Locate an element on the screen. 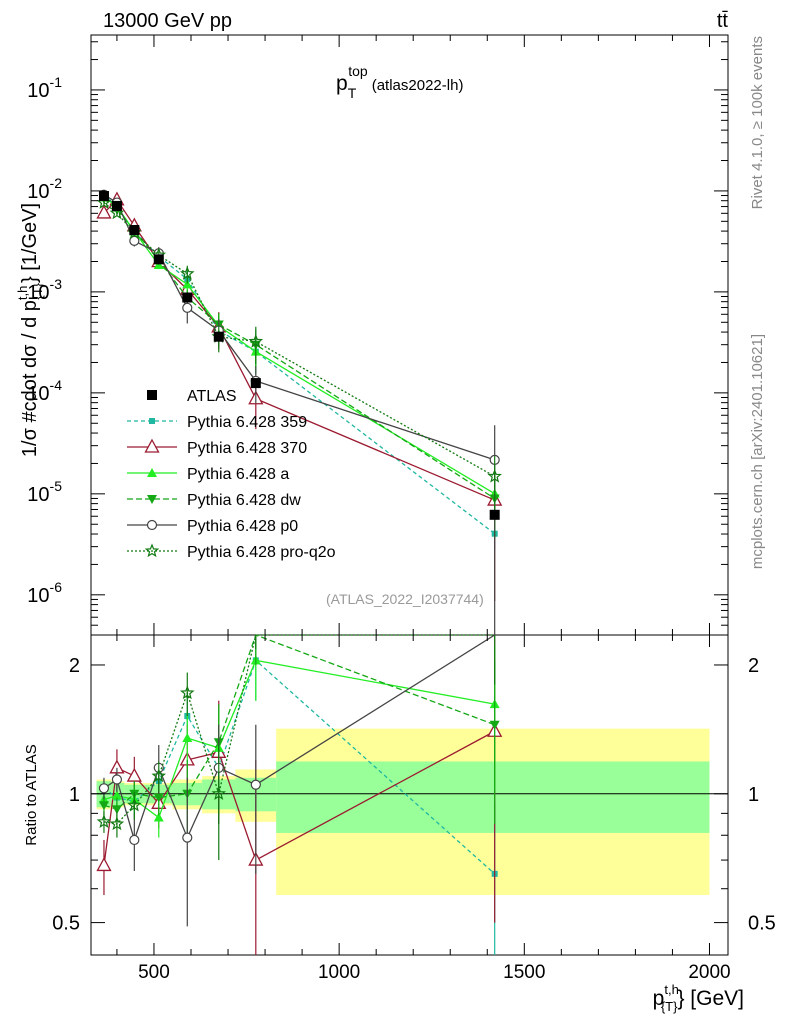  legend-label: Pythia 6.428 pro-q2o is located at coordinates (261, 552).